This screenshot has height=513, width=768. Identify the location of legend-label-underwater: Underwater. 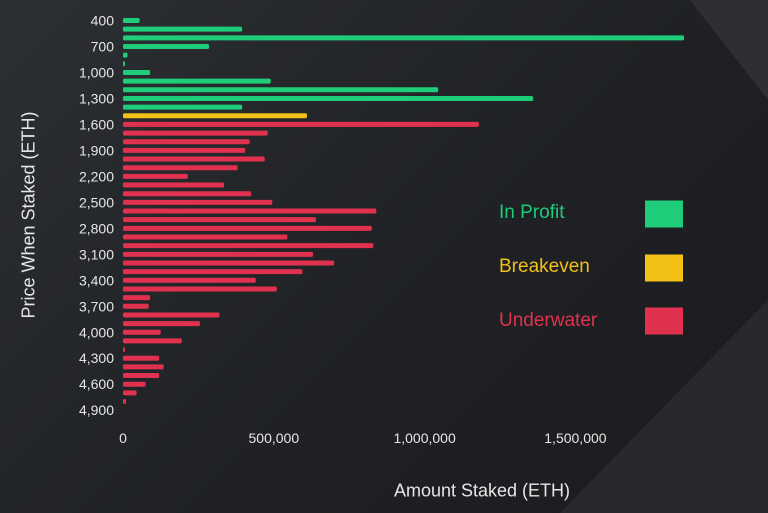
(548, 320).